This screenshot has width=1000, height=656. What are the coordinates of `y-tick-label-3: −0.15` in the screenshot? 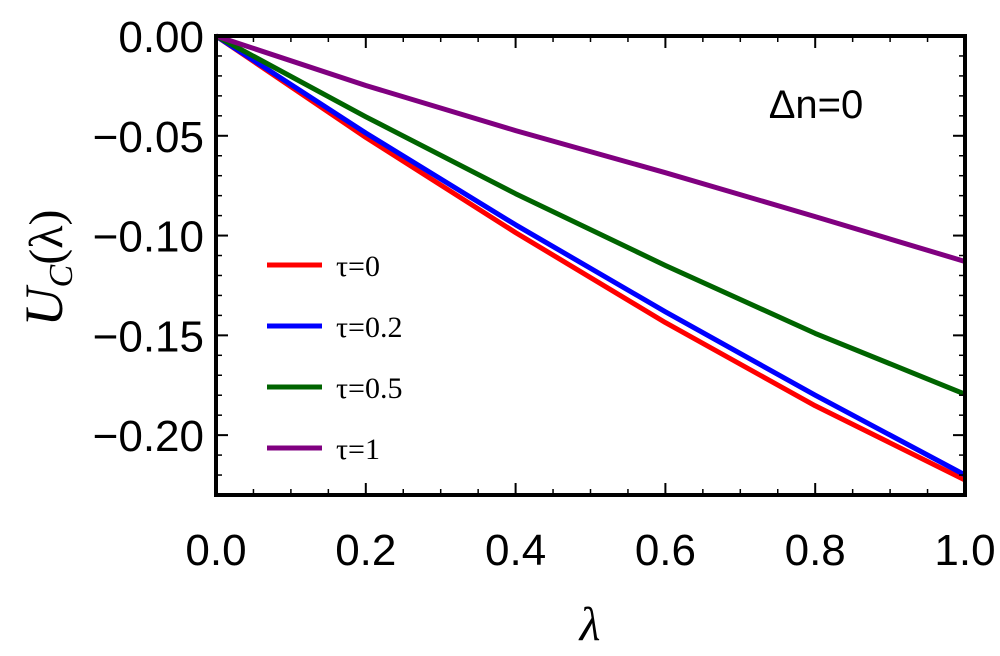 It's located at (148, 336).